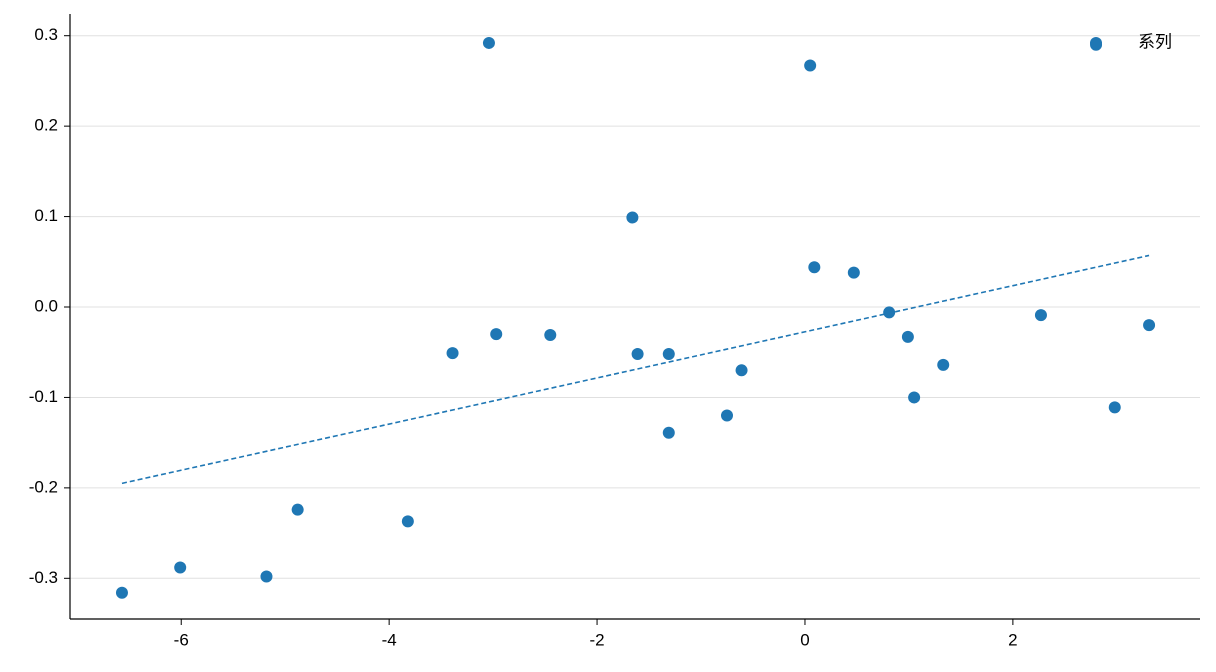 This screenshot has width=1216, height=672. I want to click on legend-marker, so click(1096, 43).